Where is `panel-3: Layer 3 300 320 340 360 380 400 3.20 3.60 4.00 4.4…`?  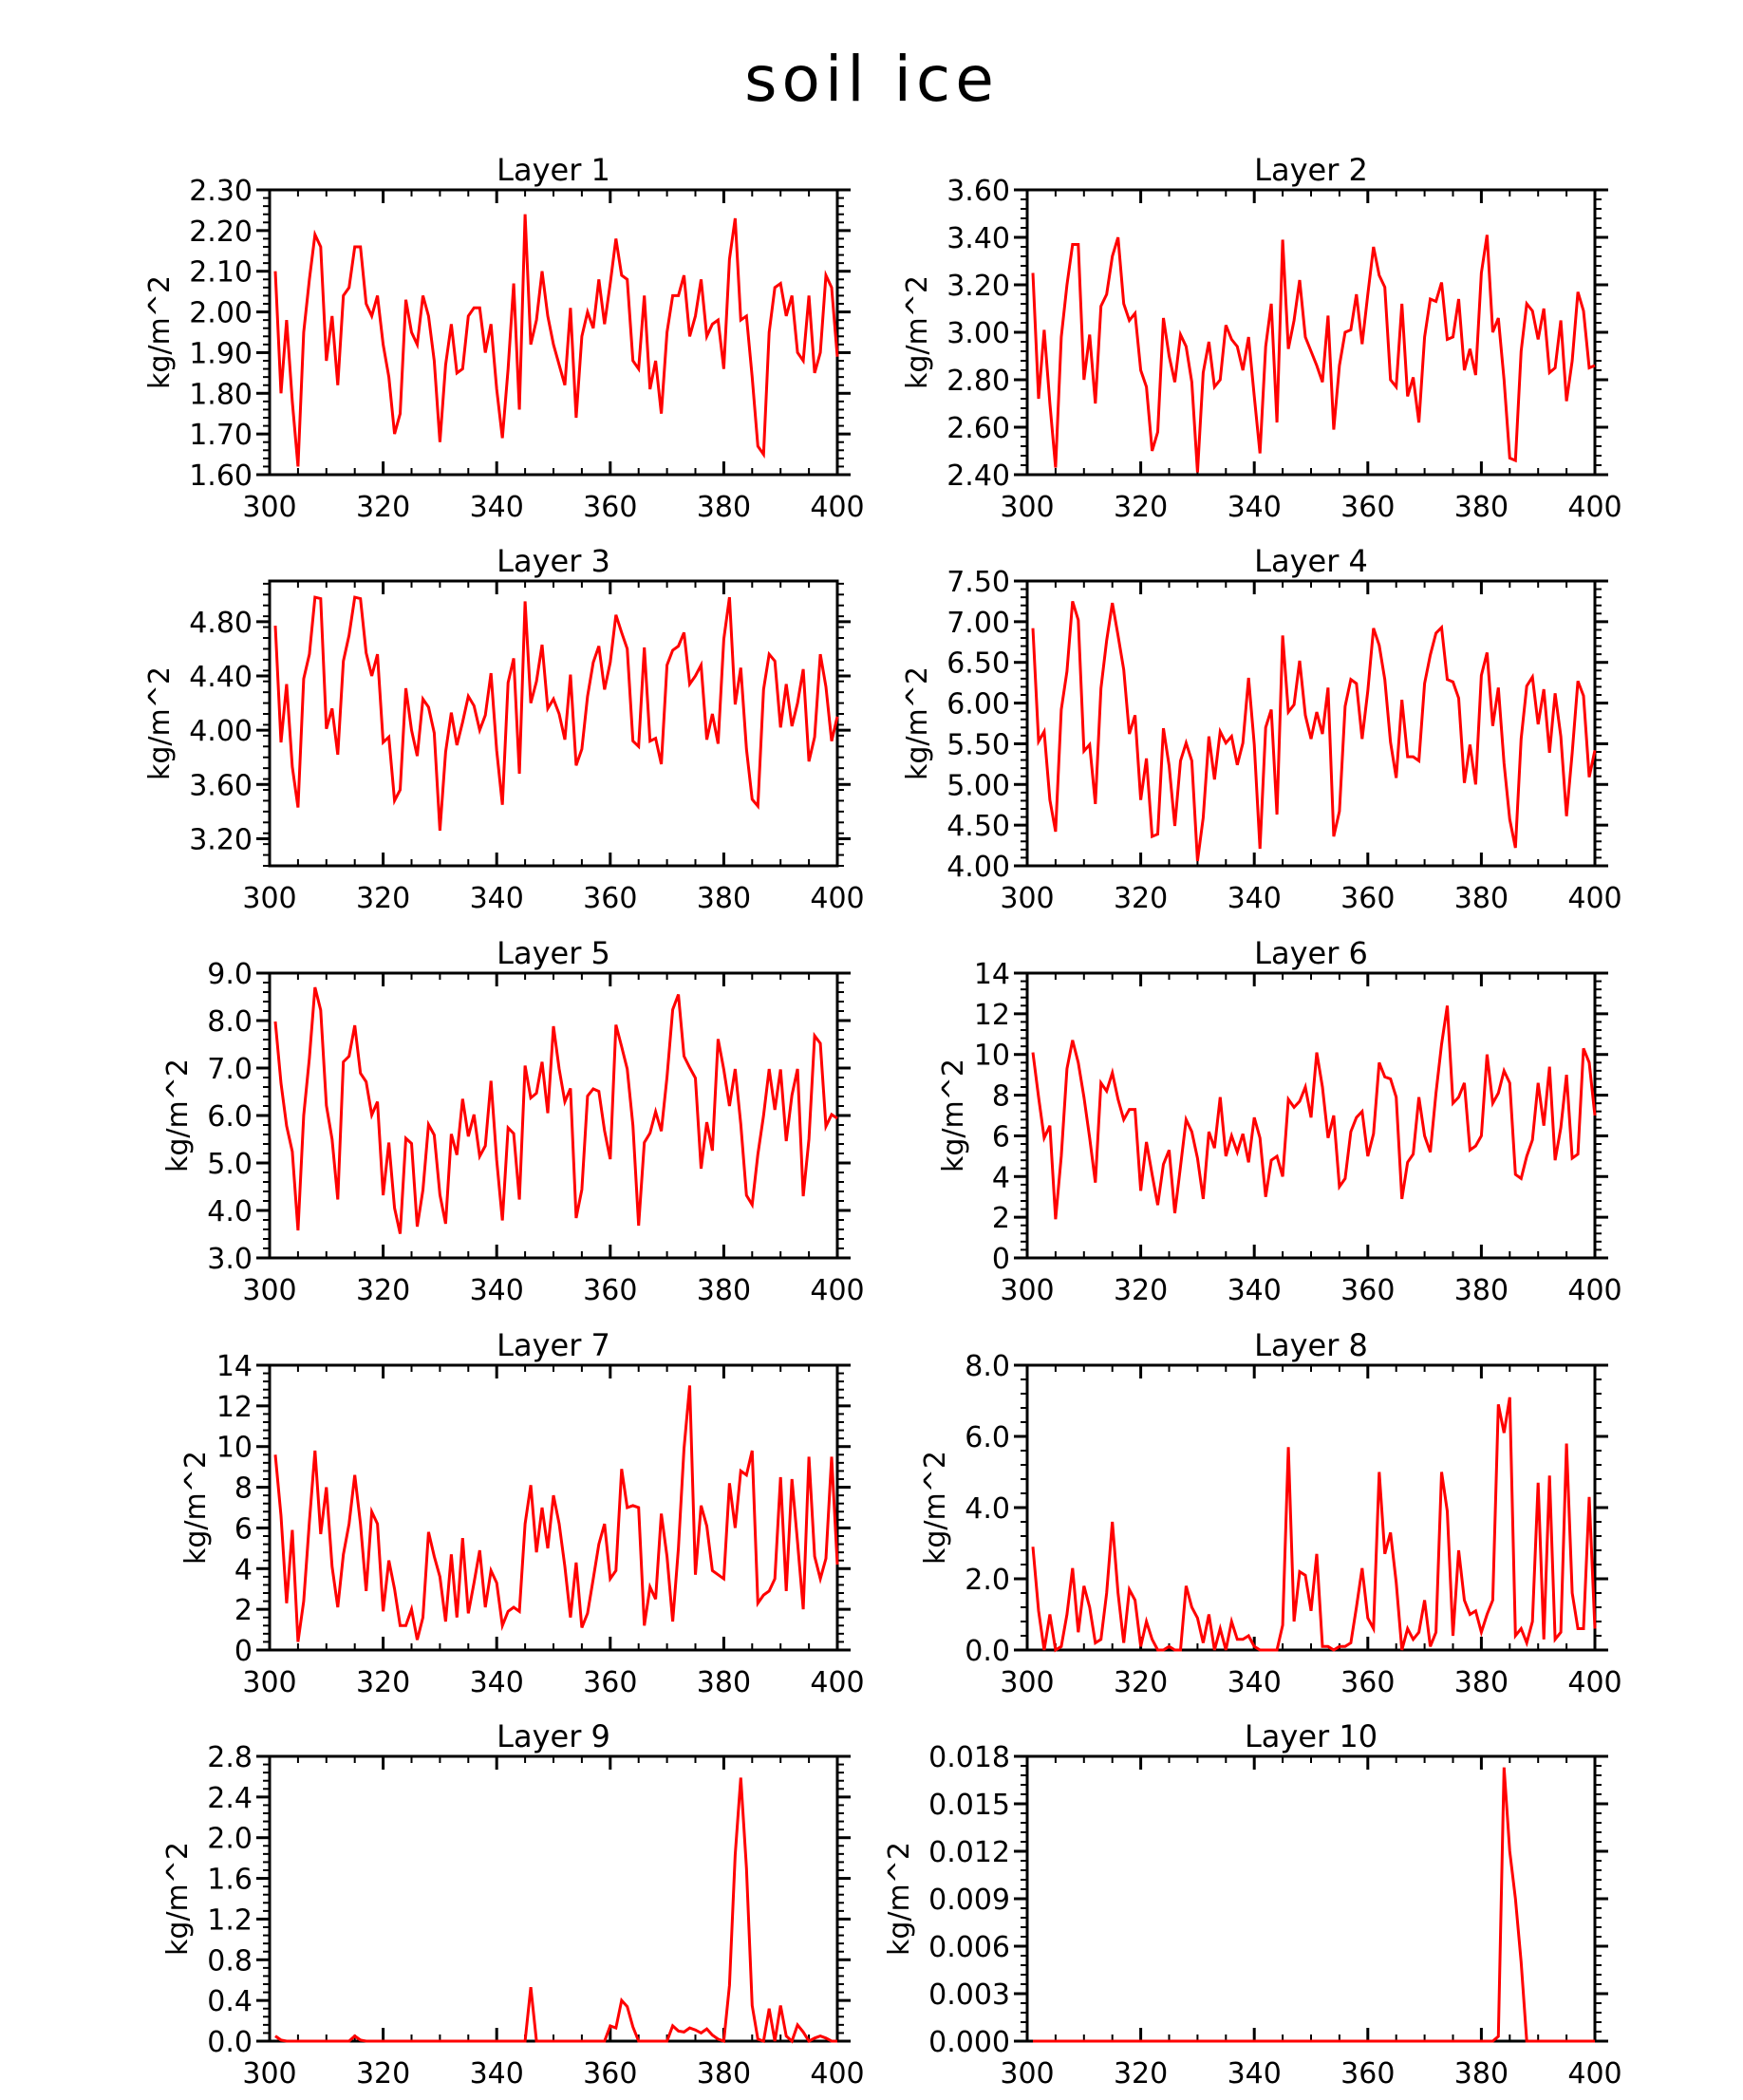
panel-3: Layer 3 300 320 340 360 380 400 3.20 3.60 4.00 4.4… is located at coordinates (504, 729).